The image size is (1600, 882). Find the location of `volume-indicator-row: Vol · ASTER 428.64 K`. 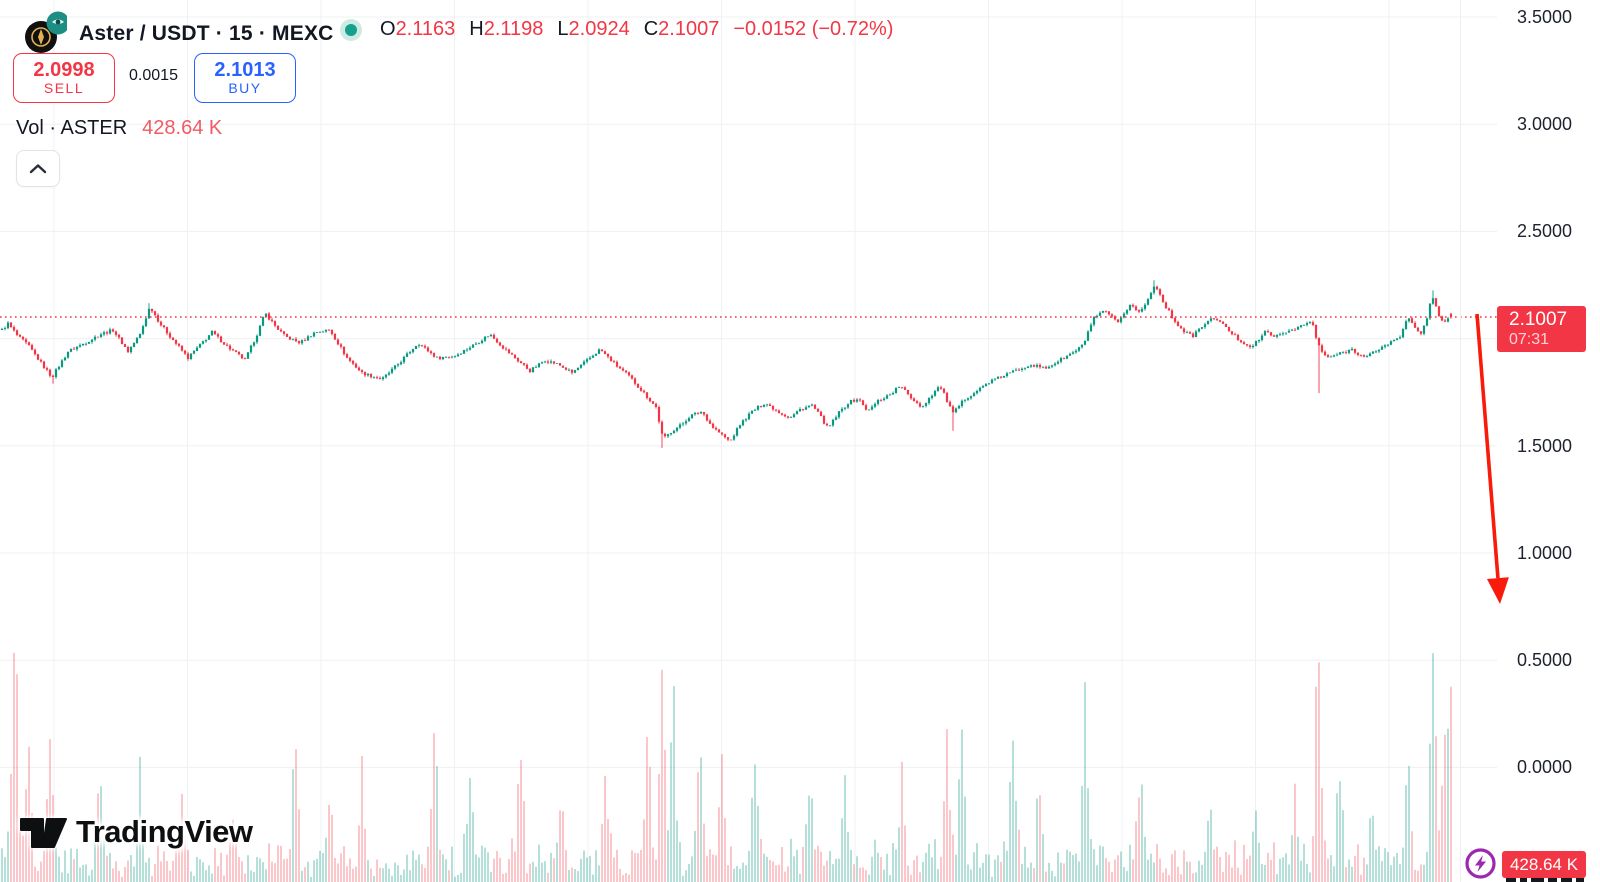

volume-indicator-row: Vol · ASTER 428.64 K is located at coordinates (119, 128).